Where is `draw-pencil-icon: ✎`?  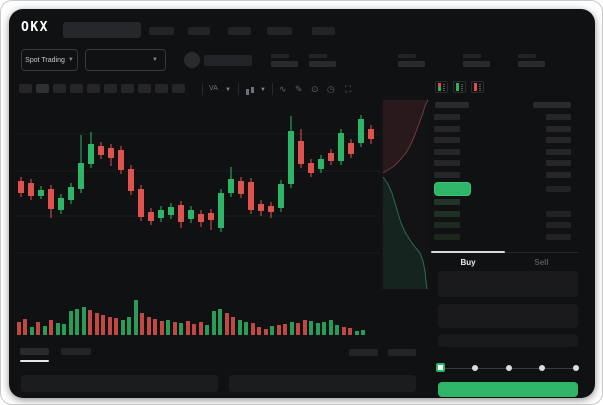 draw-pencil-icon: ✎ is located at coordinates (299, 89).